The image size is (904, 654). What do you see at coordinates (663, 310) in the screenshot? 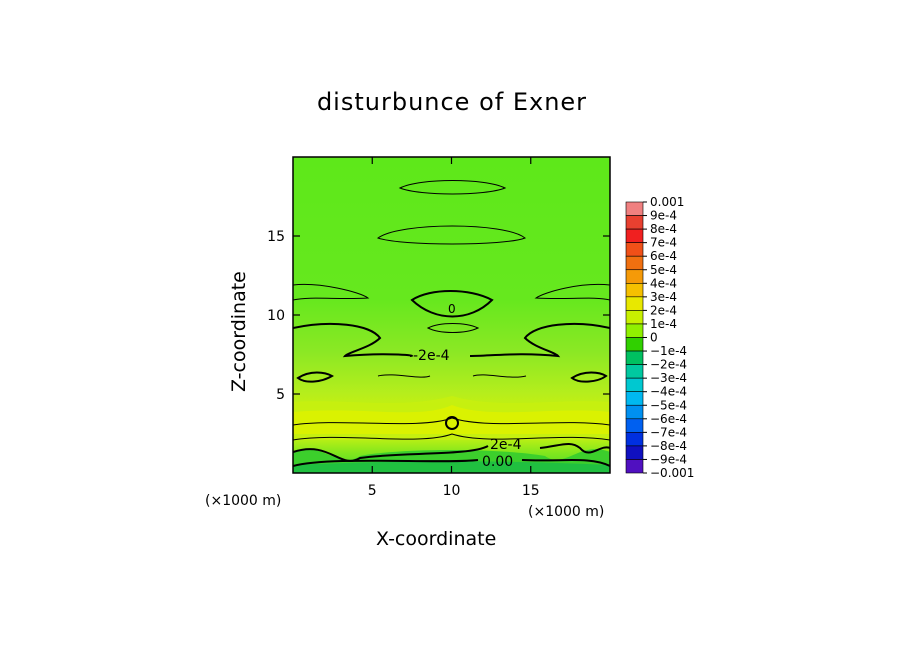
I see `colorbar-label: 2e-4` at bounding box center [663, 310].